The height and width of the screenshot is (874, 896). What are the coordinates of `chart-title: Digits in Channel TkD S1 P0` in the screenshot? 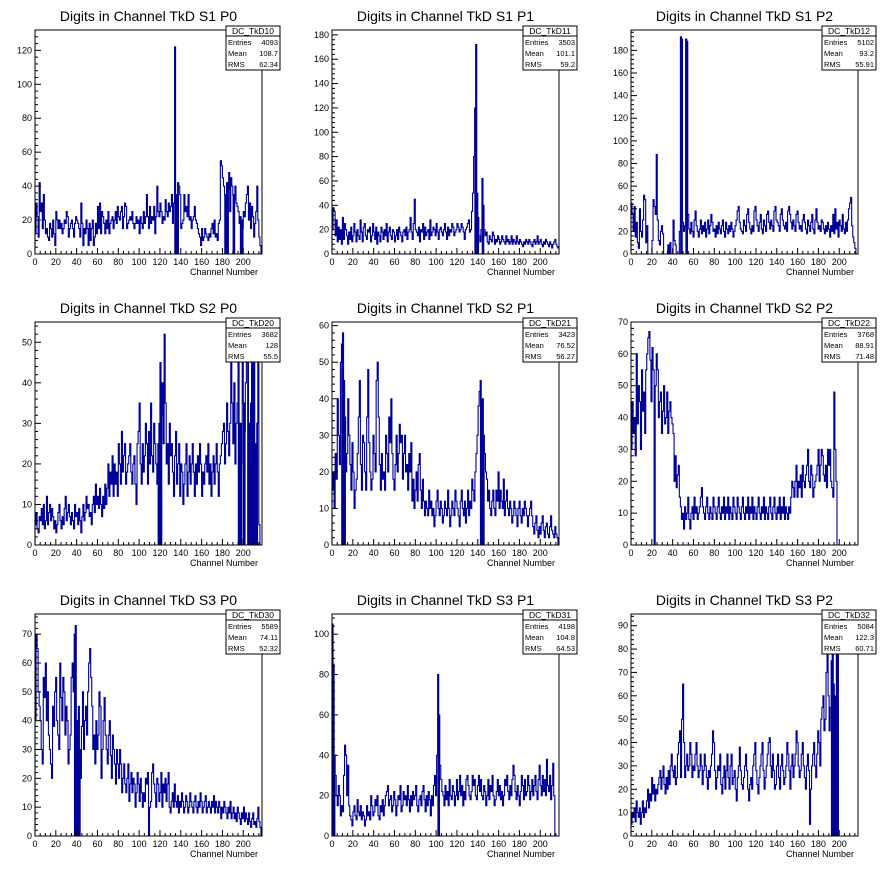 It's located at (148, 16).